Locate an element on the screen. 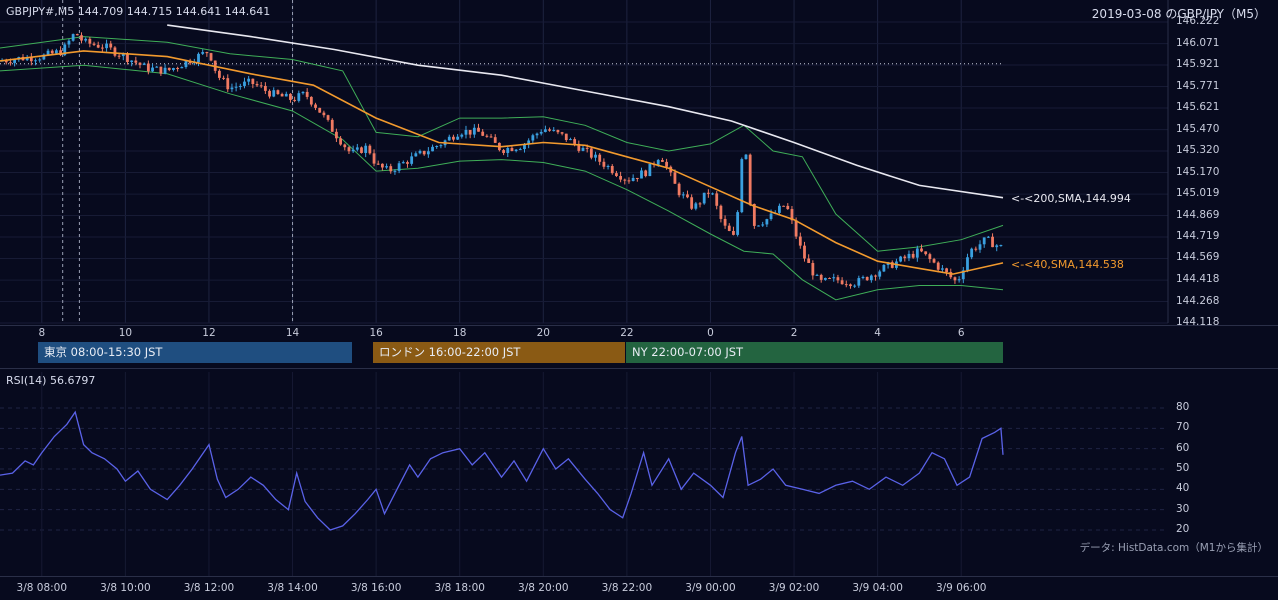  price-tick-y-6: 145.320 is located at coordinates (1198, 150).